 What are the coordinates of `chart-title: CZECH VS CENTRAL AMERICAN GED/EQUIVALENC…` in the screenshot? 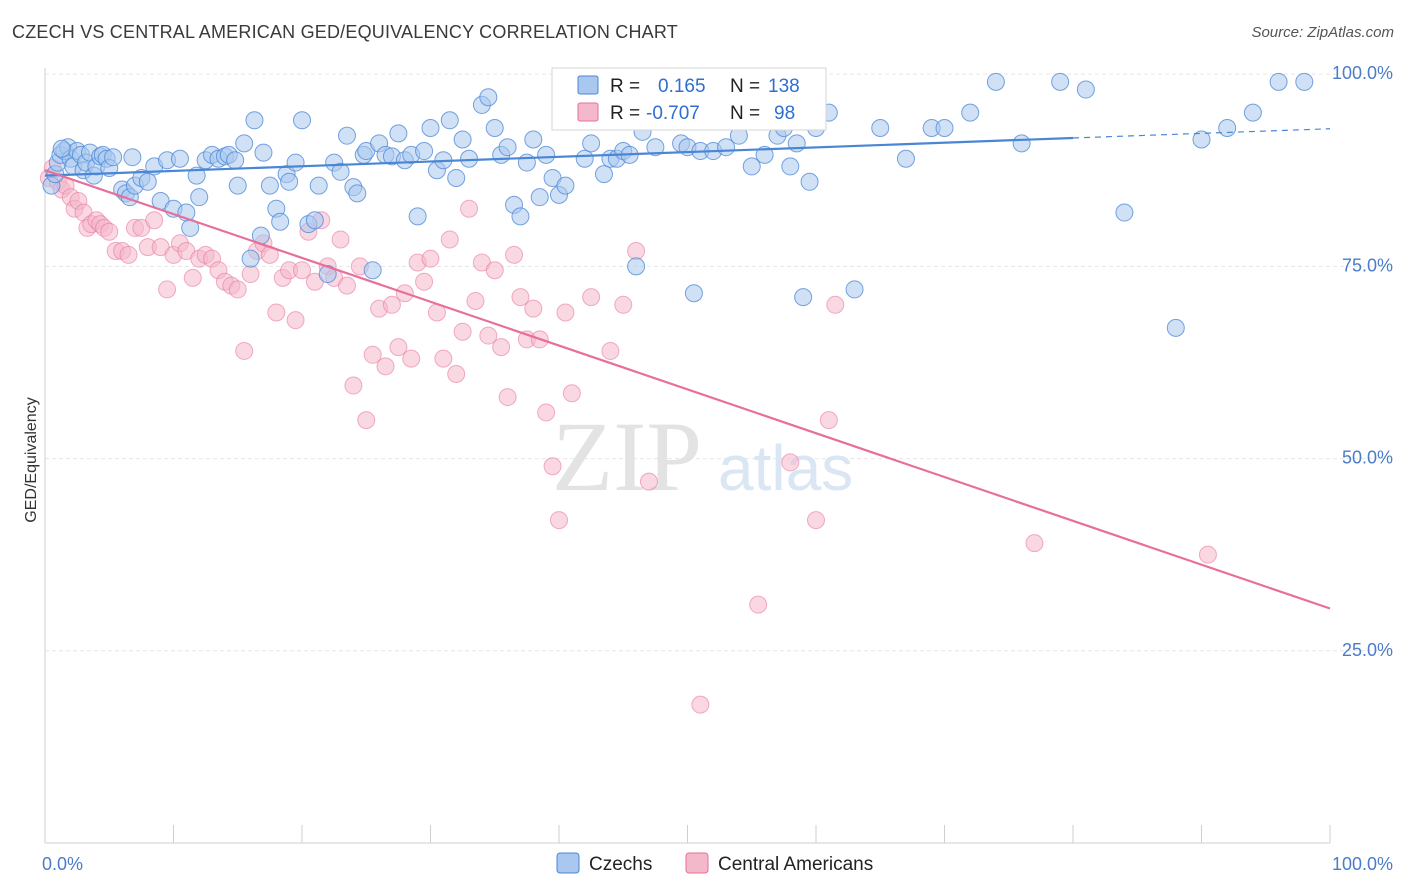 It's located at (345, 32).